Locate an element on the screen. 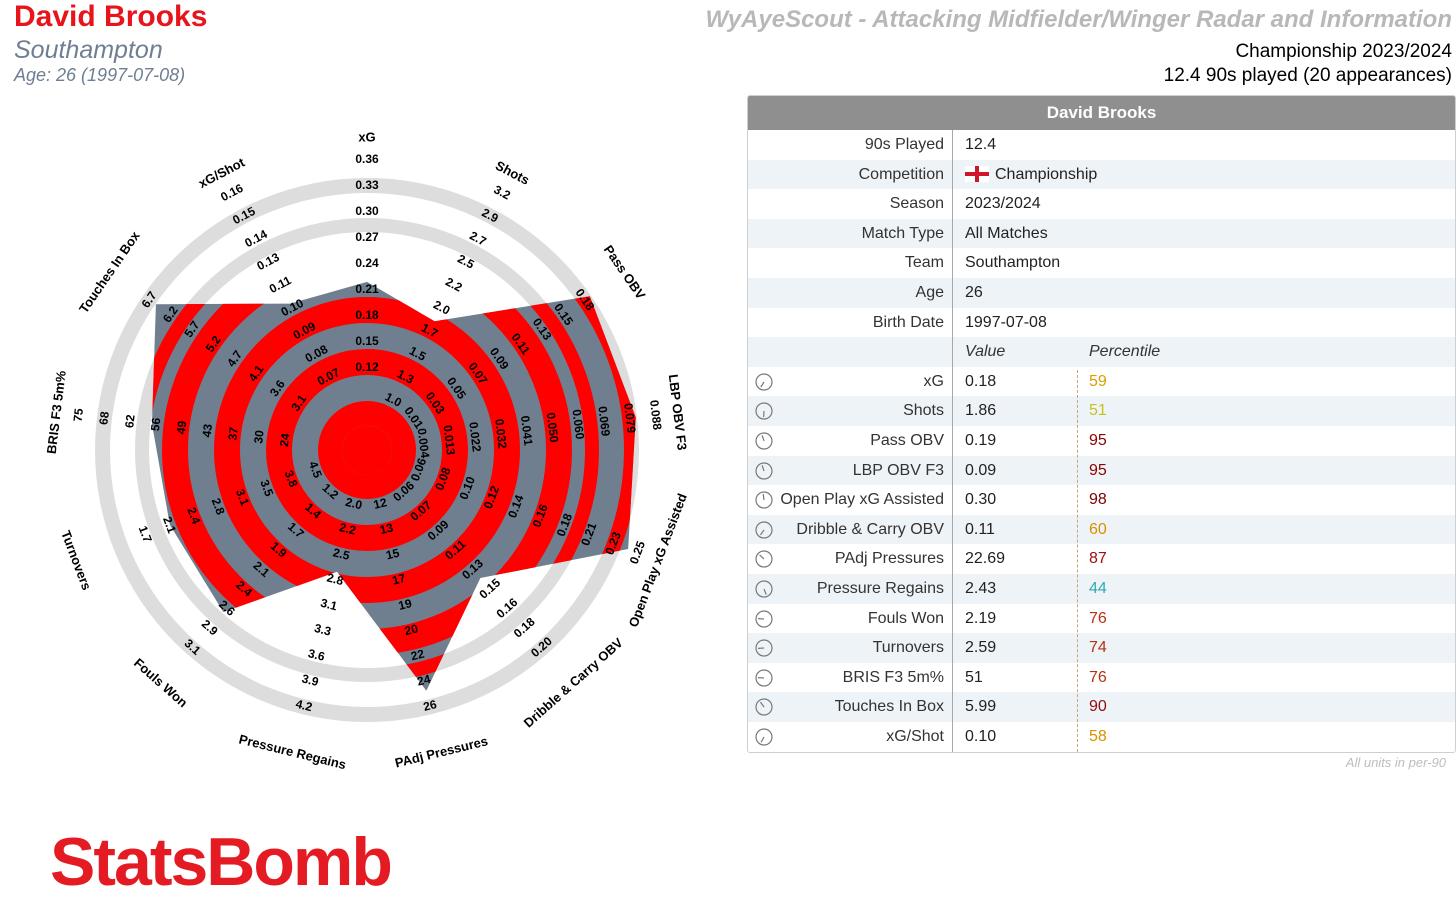  metric-percentile: 44 is located at coordinates (1098, 588).